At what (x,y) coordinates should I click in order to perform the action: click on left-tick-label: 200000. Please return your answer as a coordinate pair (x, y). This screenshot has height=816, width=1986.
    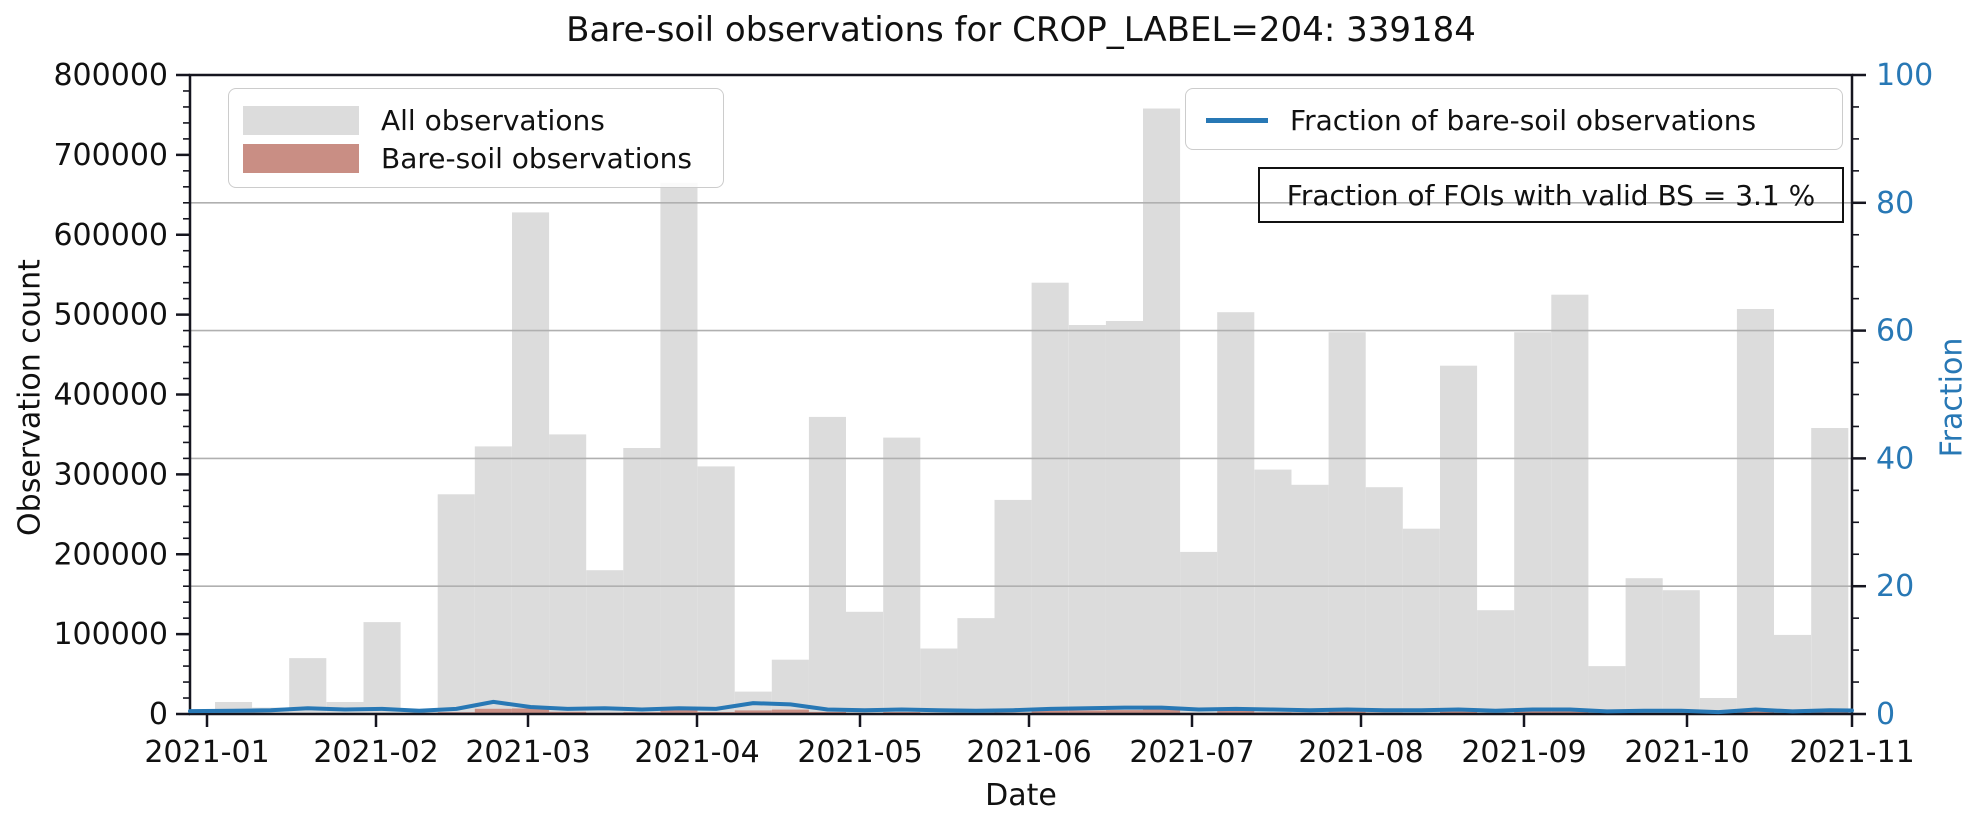
    Looking at the image, I should click on (110, 554).